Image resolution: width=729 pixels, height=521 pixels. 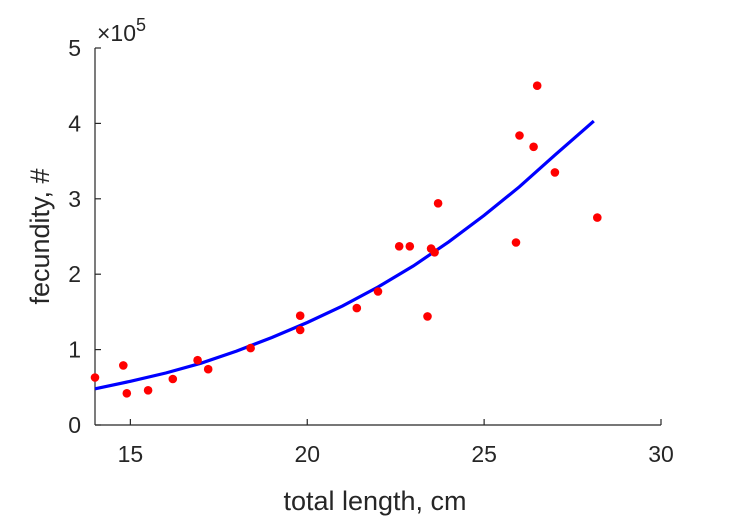 What do you see at coordinates (74, 425) in the screenshot?
I see `y-tick-label: 0` at bounding box center [74, 425].